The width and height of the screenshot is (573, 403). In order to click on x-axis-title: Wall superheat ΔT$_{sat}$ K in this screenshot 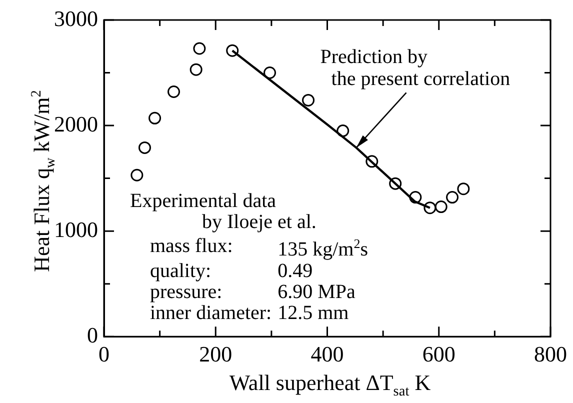, I will do `click(330, 385)`.